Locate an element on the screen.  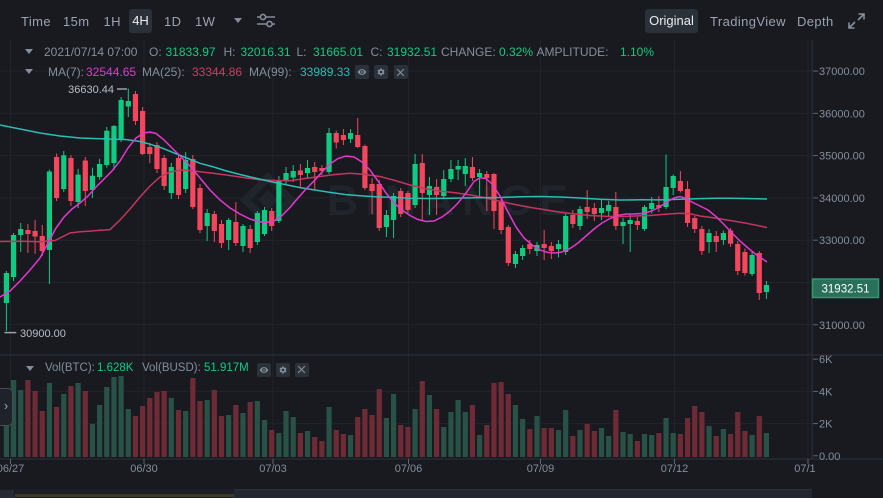
svg-text: 33000.00 is located at coordinates (842, 241).